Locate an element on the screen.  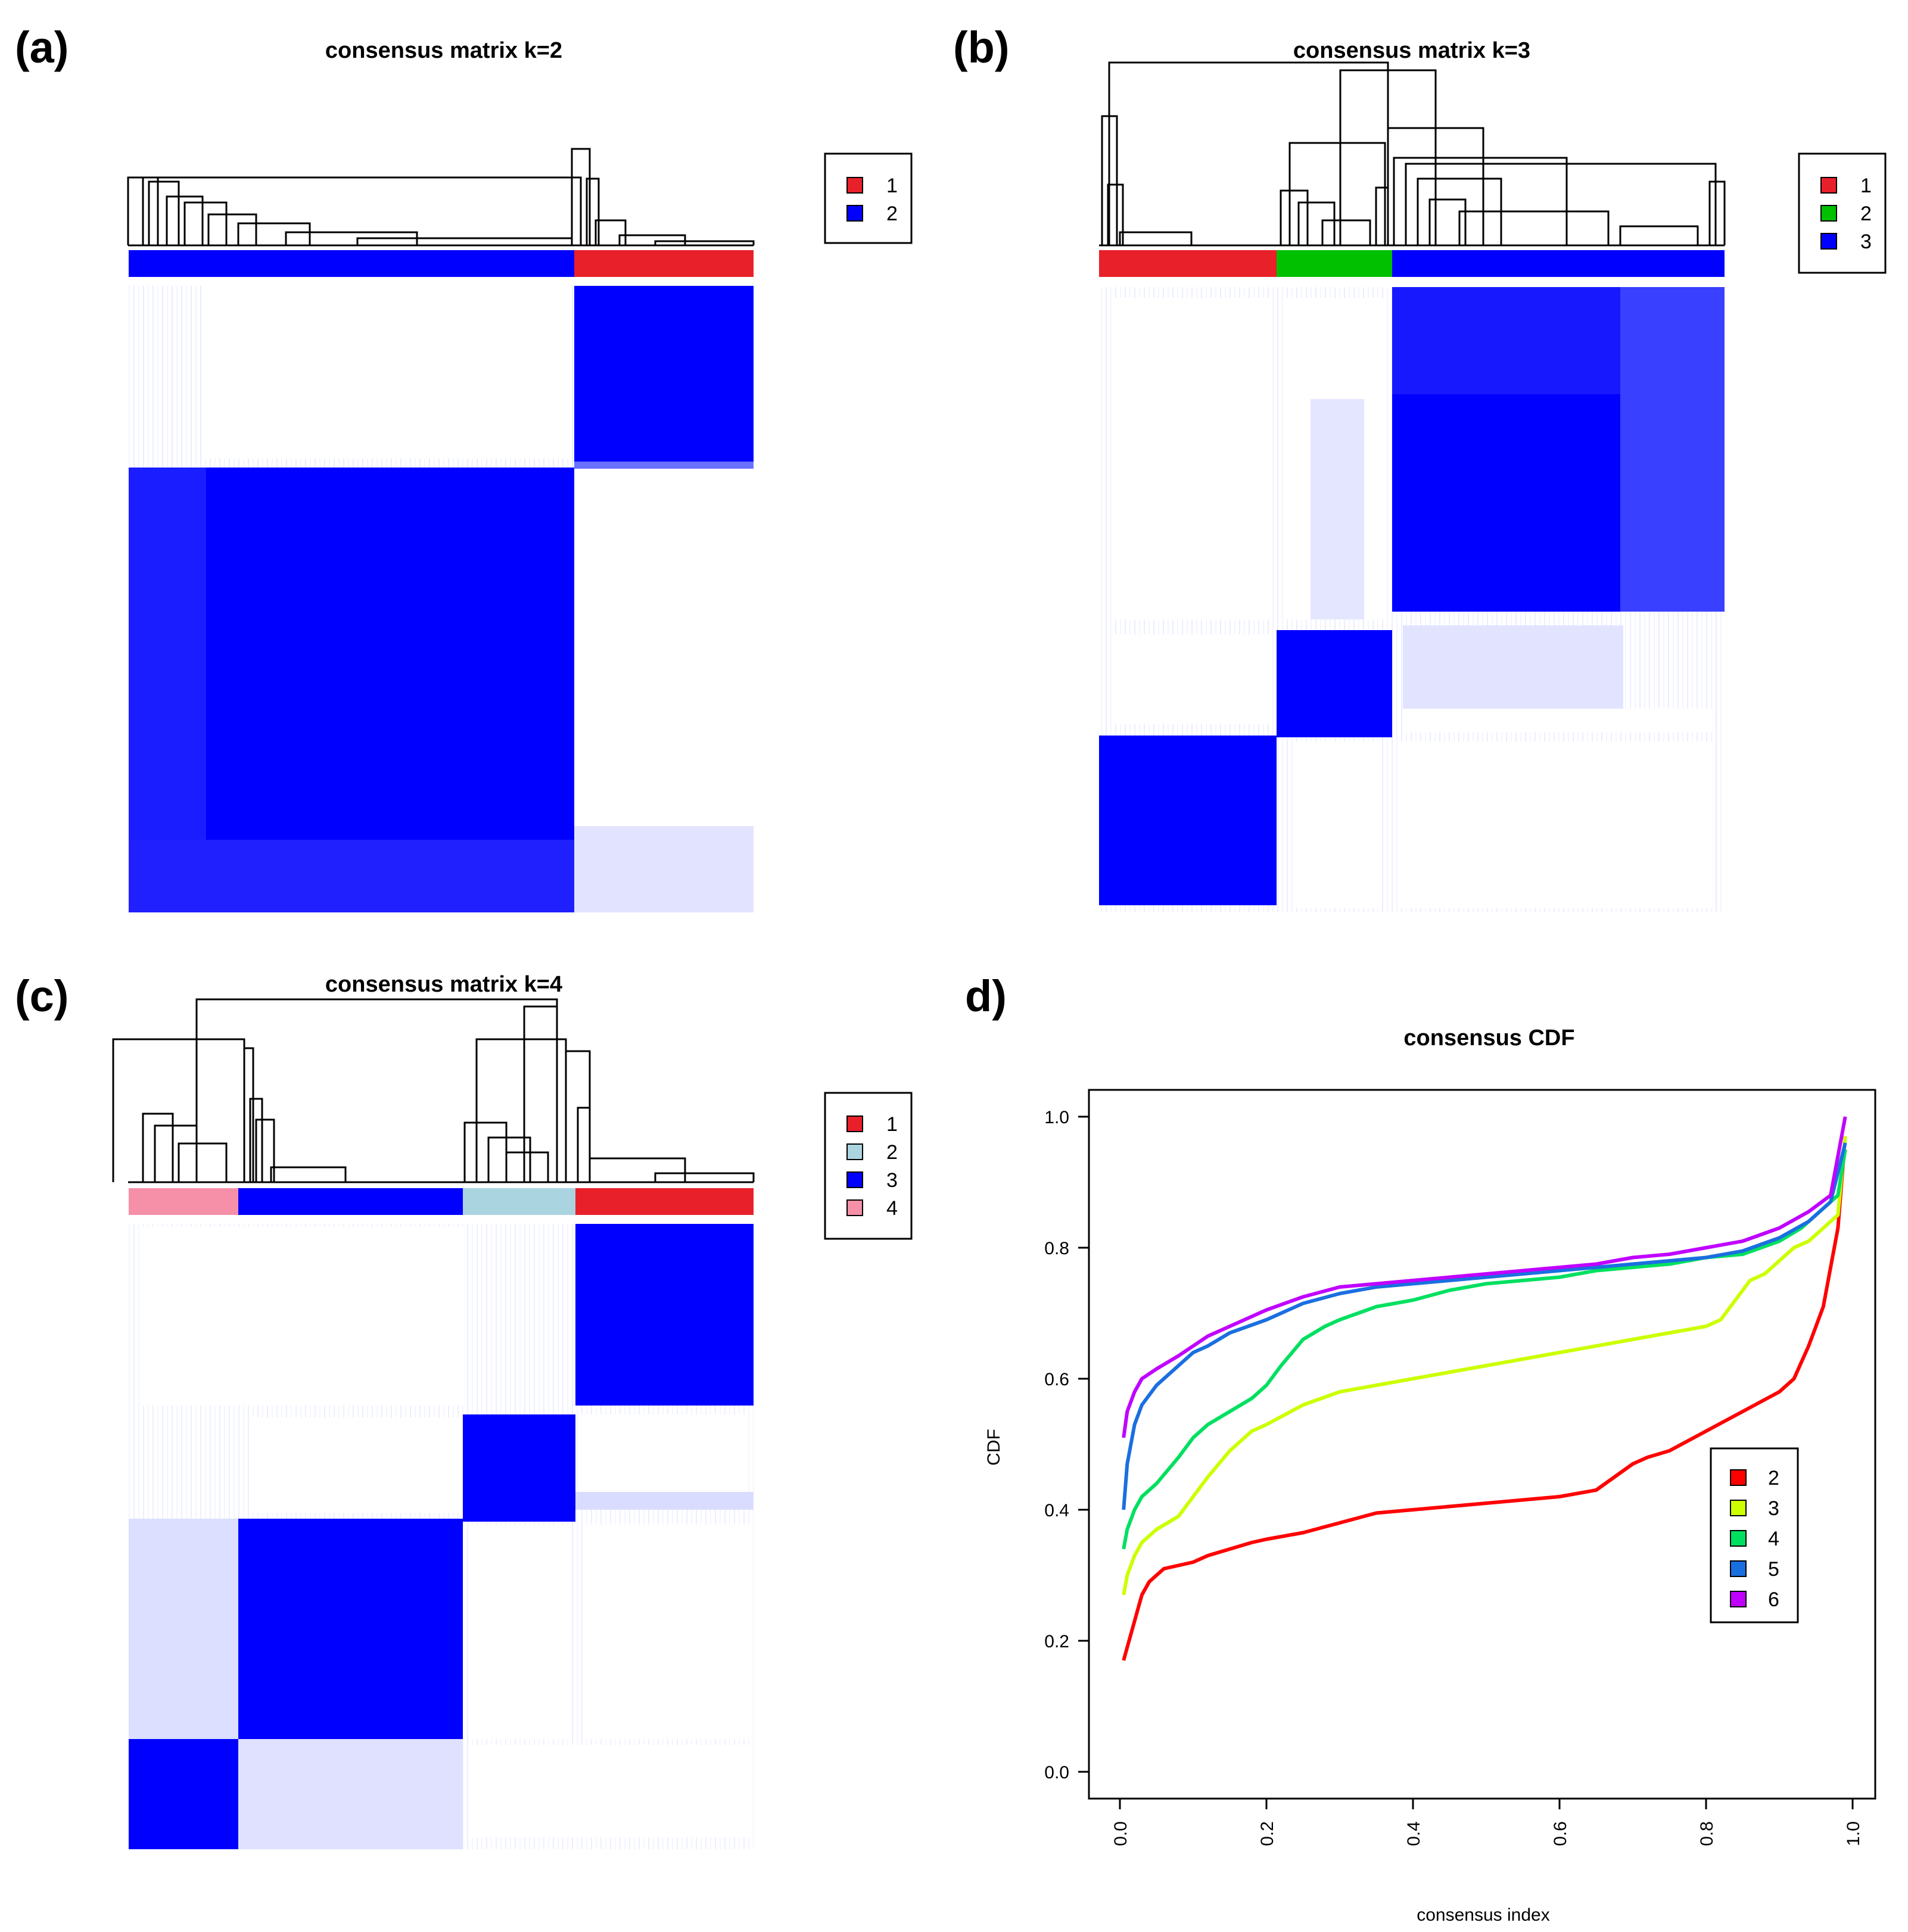
heatmap-k2-legend: 1 2 is located at coordinates (869, 198).